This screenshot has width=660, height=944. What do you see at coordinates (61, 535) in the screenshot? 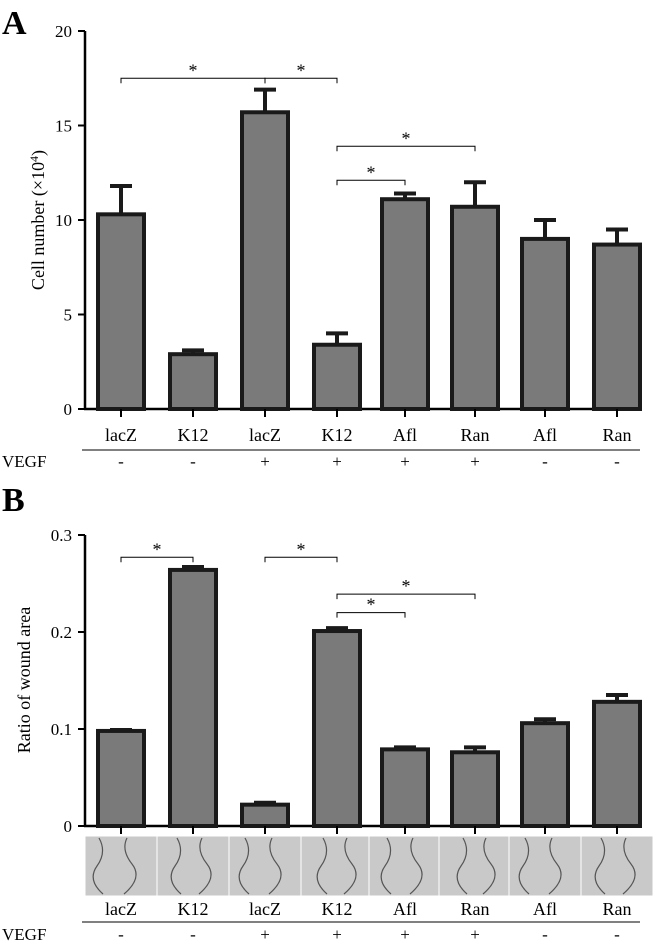
I see `y-tick-label: 0.3` at bounding box center [61, 535].